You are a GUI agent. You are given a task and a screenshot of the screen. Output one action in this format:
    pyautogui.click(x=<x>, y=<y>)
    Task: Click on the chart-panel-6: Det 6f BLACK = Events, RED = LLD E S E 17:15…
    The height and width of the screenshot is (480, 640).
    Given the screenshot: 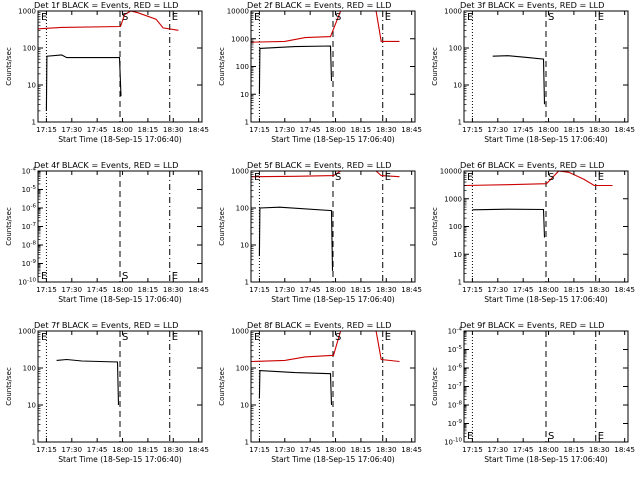 What is the action you would take?
    pyautogui.click(x=533, y=232)
    